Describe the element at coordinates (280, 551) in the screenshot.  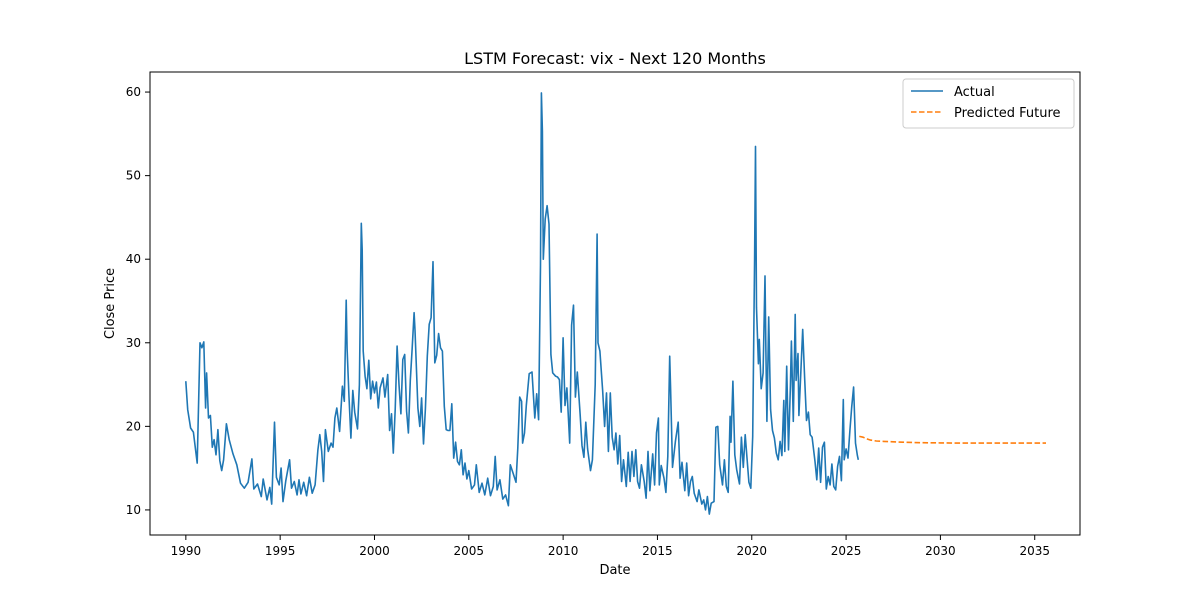
I see `x-tick-label: 1995` at that location.